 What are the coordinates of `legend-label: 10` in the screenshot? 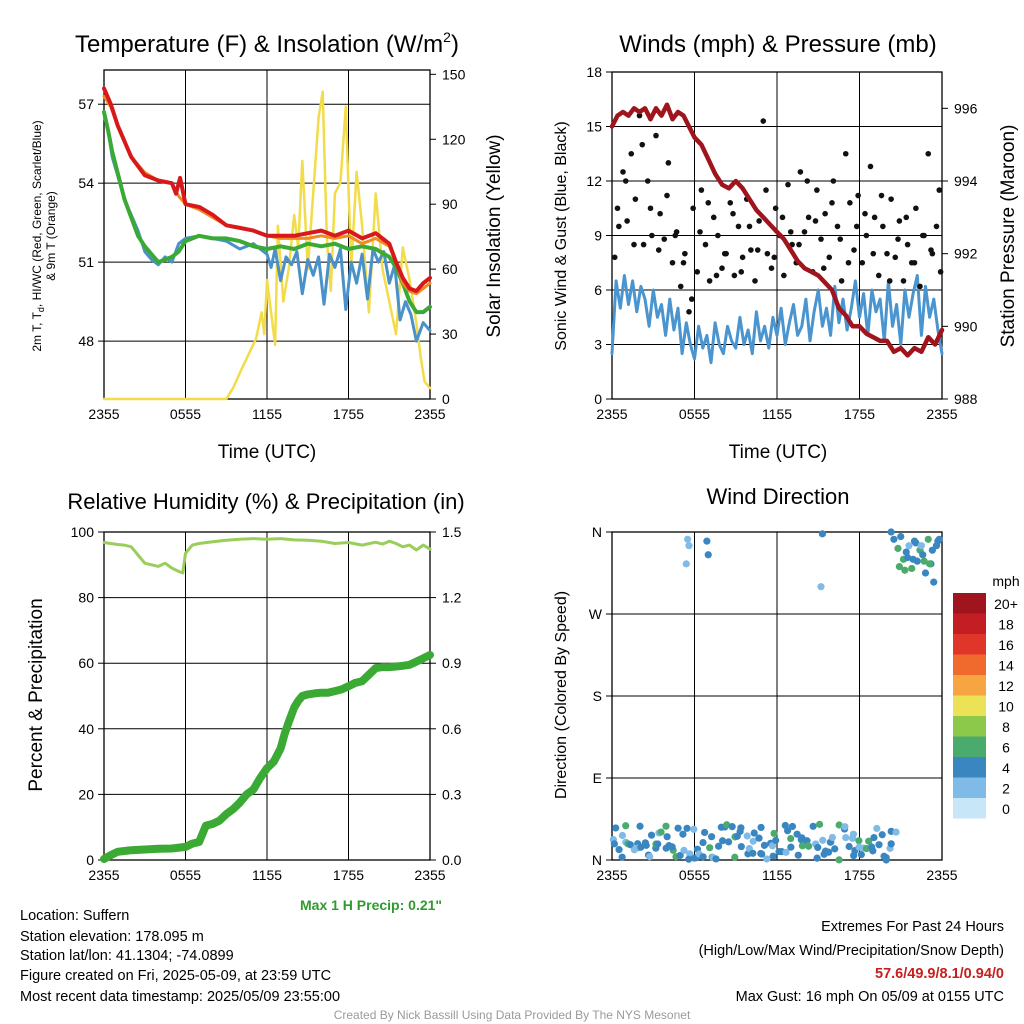 It's located at (1006, 707).